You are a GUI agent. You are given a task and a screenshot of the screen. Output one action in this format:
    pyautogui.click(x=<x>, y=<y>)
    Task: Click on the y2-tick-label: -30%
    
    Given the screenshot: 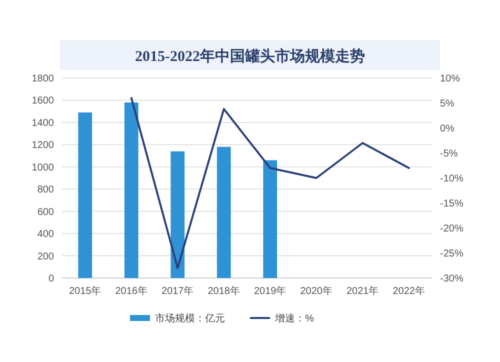 What is the action you would take?
    pyautogui.click(x=452, y=279)
    